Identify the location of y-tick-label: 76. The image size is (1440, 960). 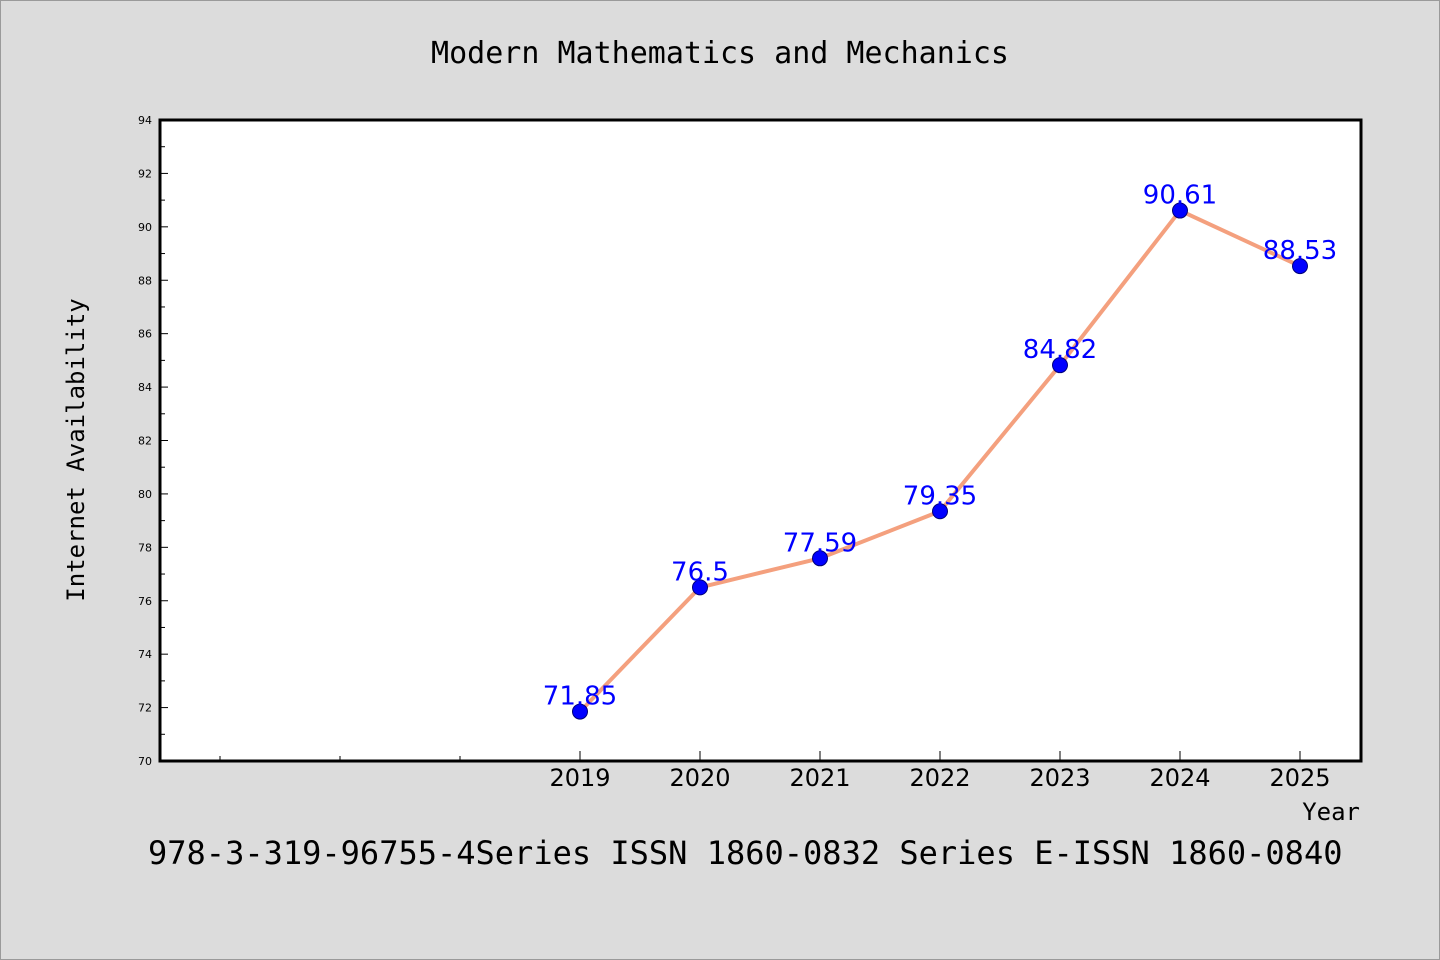
(145, 601).